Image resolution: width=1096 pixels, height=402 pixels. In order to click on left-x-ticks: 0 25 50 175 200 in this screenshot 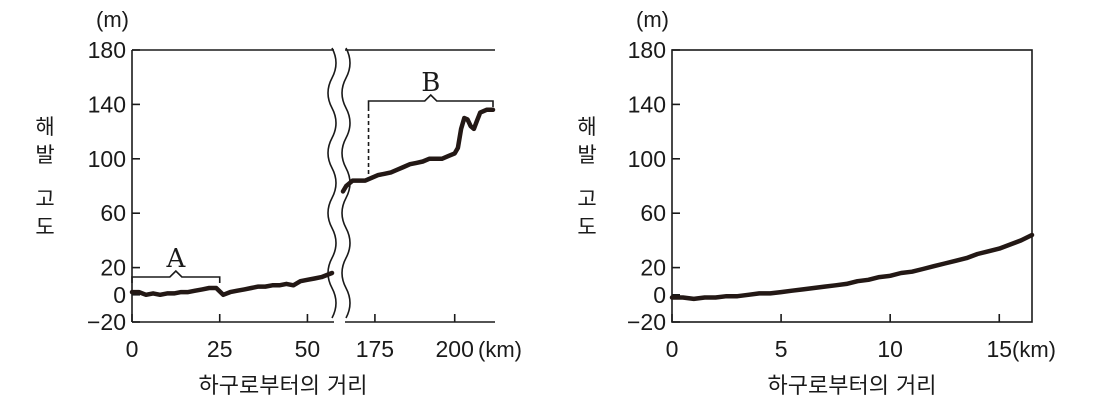, I will do `click(300, 338)`.